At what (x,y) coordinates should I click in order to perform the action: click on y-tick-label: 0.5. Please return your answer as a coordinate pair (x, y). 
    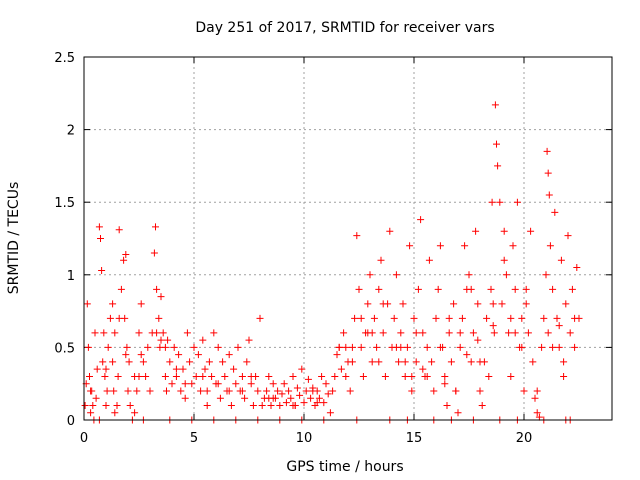
    Looking at the image, I should click on (64, 348).